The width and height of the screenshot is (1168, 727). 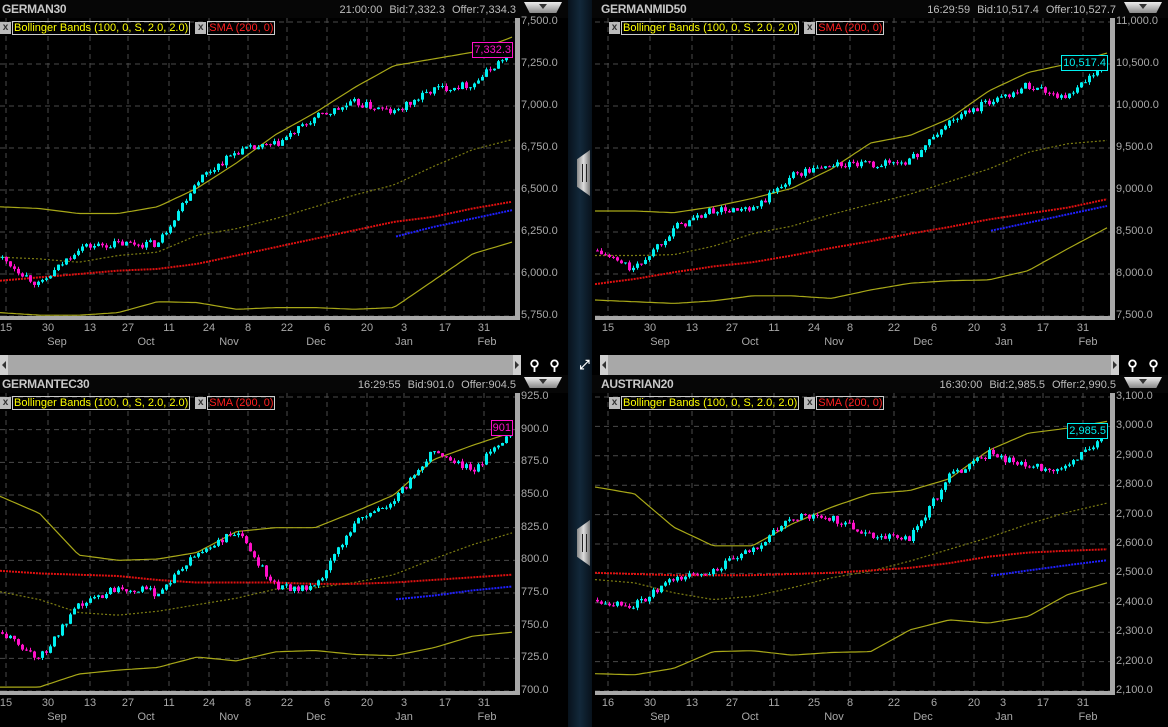 I want to click on x-axis-month-label: Nov, so click(x=834, y=717).